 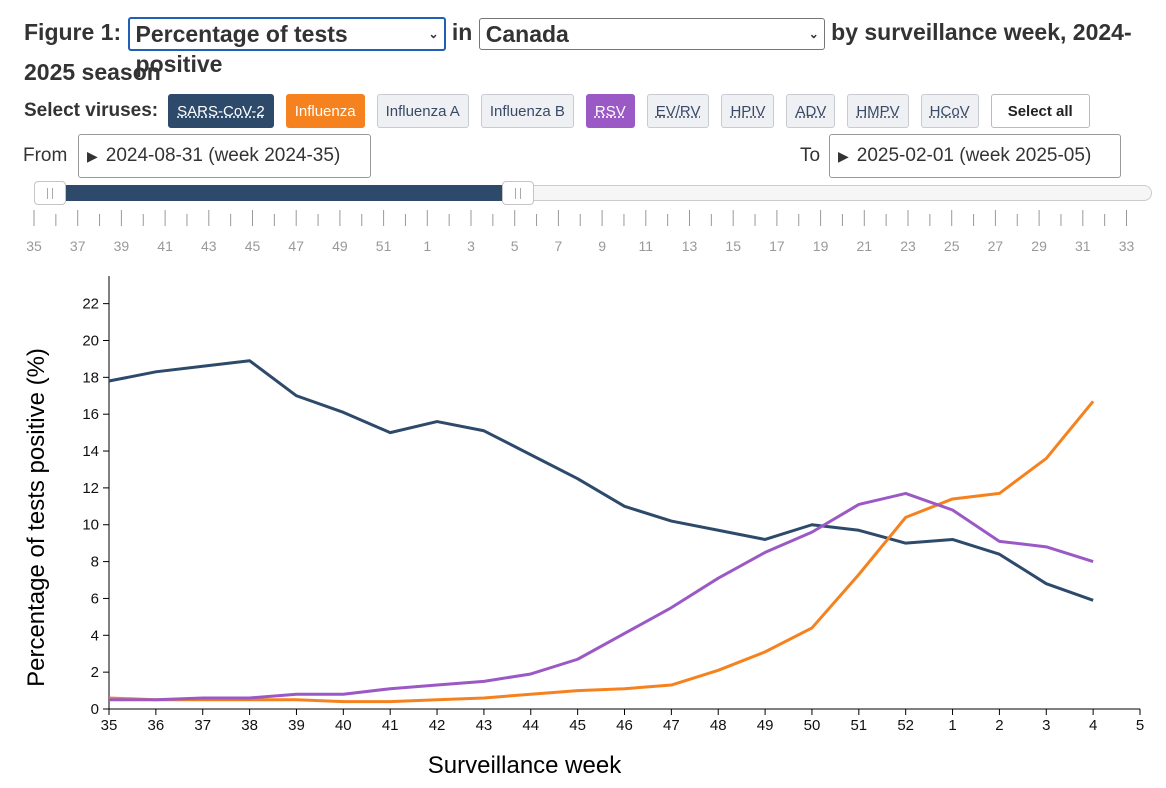 I want to click on x-tick-label: 44, so click(x=530, y=725).